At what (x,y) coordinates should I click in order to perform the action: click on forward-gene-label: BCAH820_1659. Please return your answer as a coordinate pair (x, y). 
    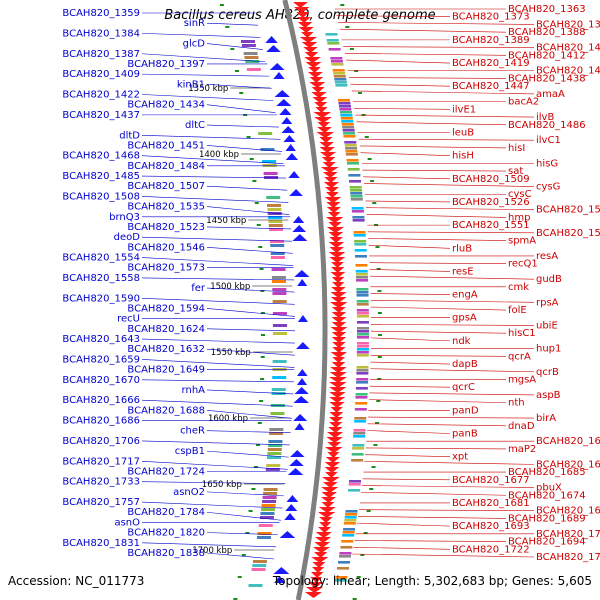
    Looking at the image, I should click on (101, 359).